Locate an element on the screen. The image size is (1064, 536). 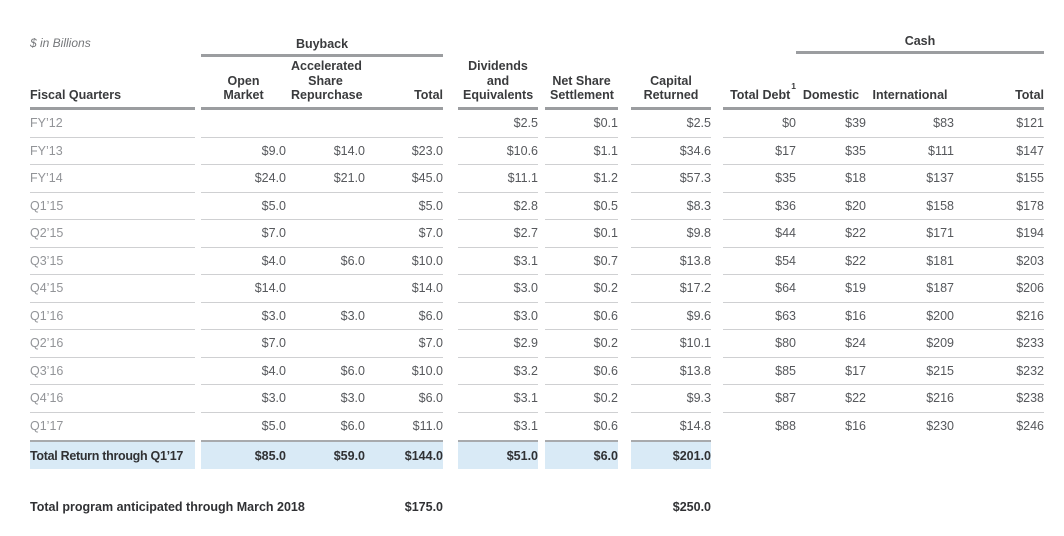
fiscal-quarter-block: Q3’15 is located at coordinates (112, 261).